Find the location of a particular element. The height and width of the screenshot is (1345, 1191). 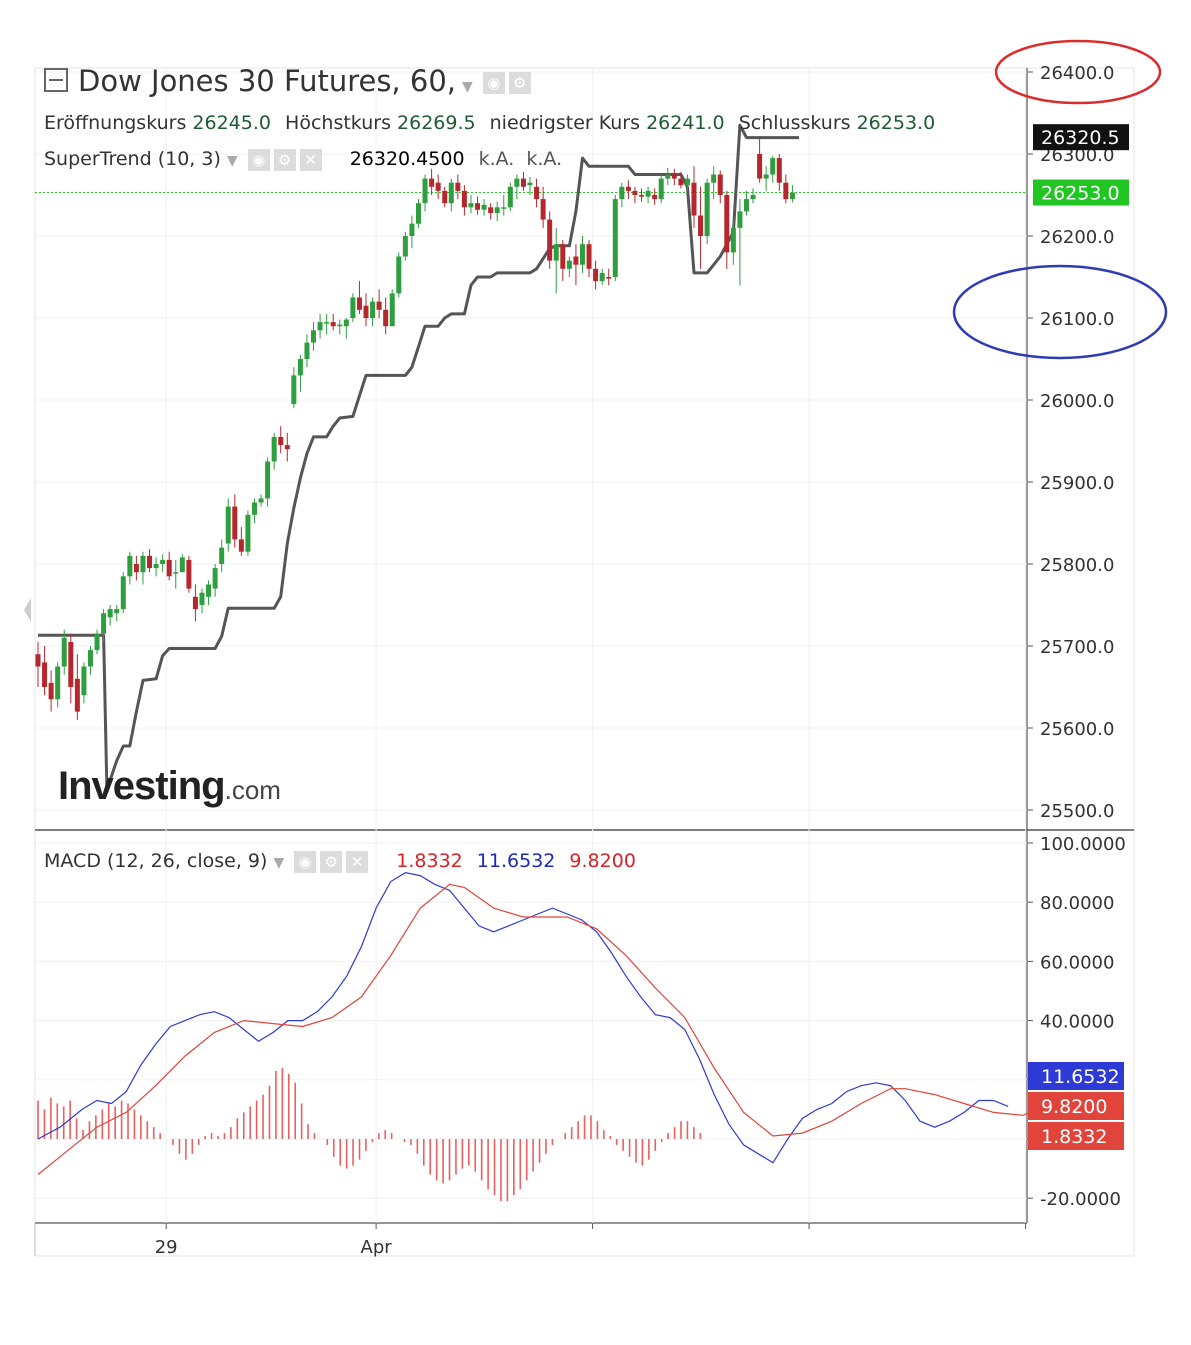

chart-title-row: Dow Jones 30 Futures, 60, ▼ ◉ ⚙ is located at coordinates (289, 81).